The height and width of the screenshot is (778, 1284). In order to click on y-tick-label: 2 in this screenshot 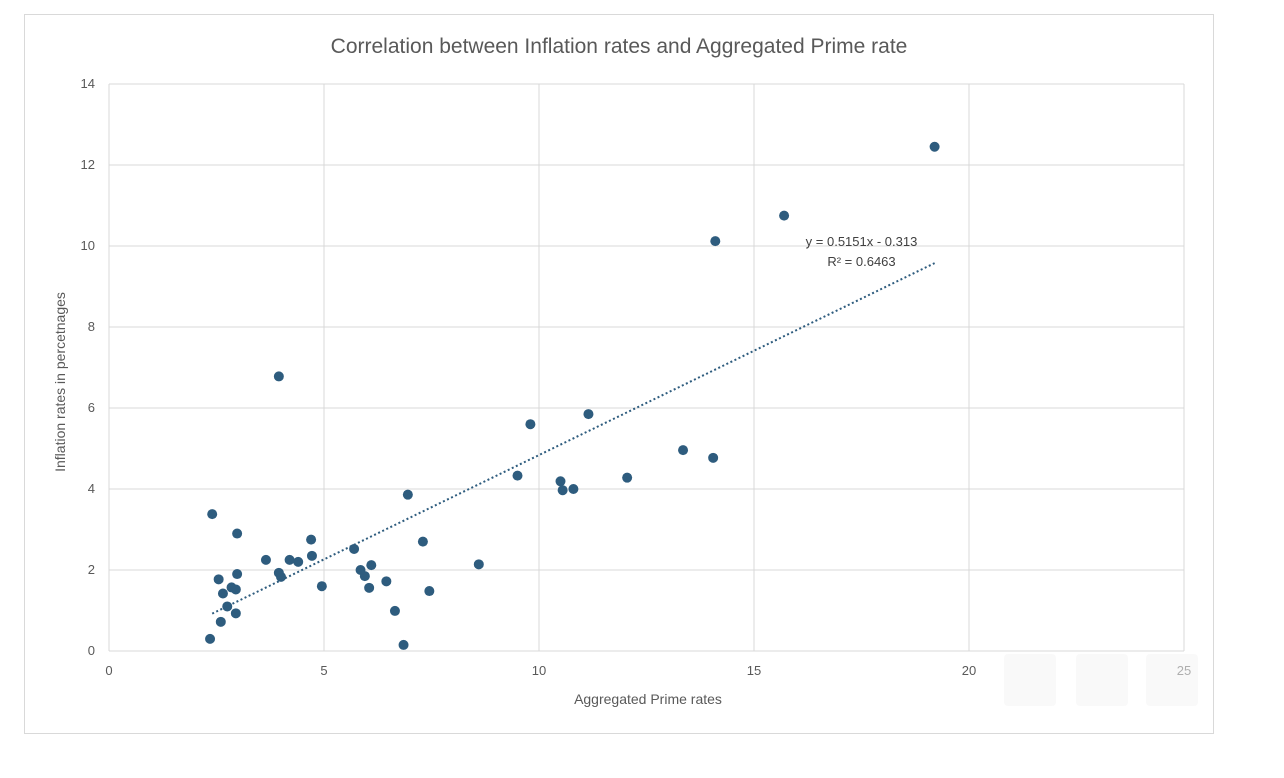, I will do `click(91, 569)`.